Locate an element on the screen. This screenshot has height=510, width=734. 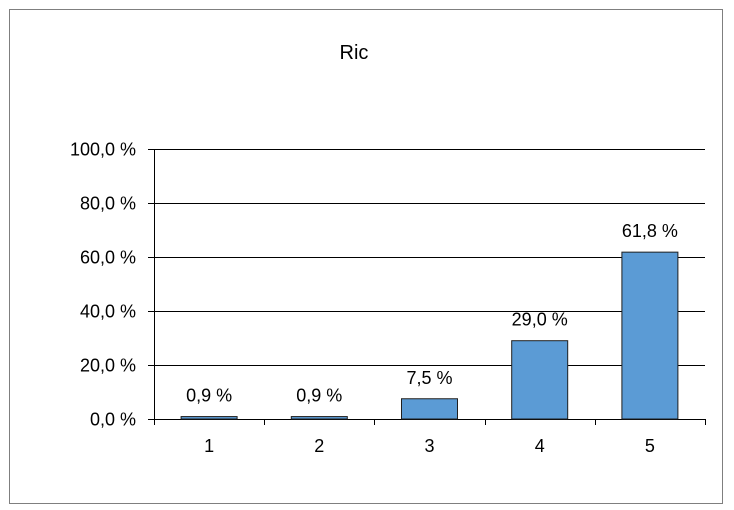
data-label: 61,8 % is located at coordinates (650, 231).